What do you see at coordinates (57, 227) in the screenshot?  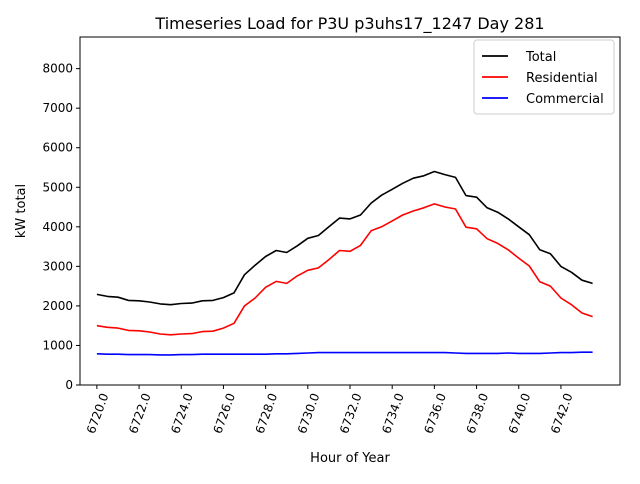 I see `y-tick-label: 4000` at bounding box center [57, 227].